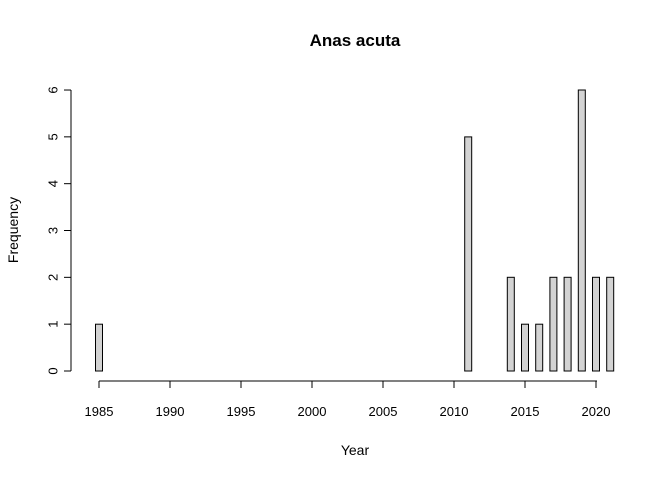 The height and width of the screenshot is (480, 672). What do you see at coordinates (53, 370) in the screenshot?
I see `y-tick-label: 0` at bounding box center [53, 370].